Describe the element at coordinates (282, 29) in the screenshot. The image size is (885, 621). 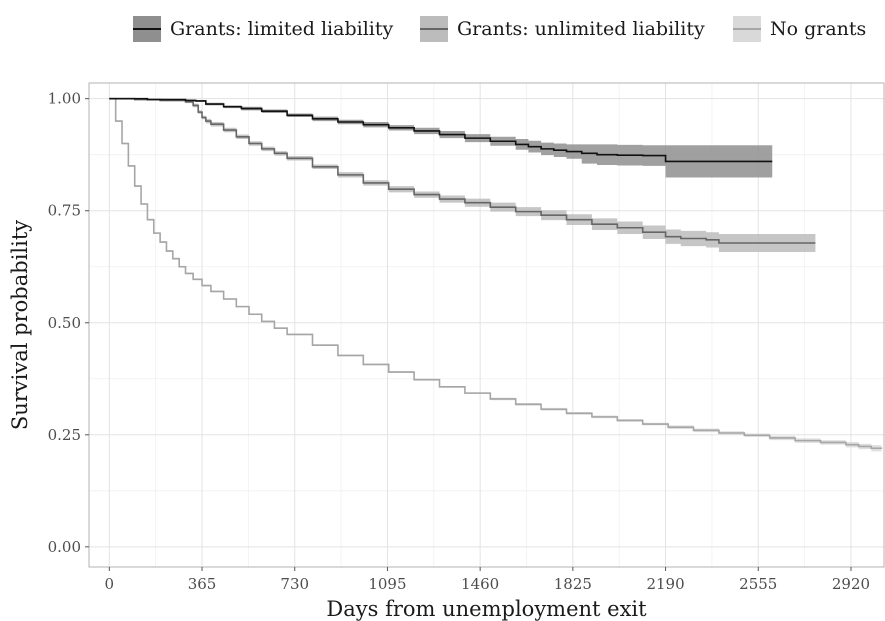
I see `legend-label: Grants: limited liability` at that location.